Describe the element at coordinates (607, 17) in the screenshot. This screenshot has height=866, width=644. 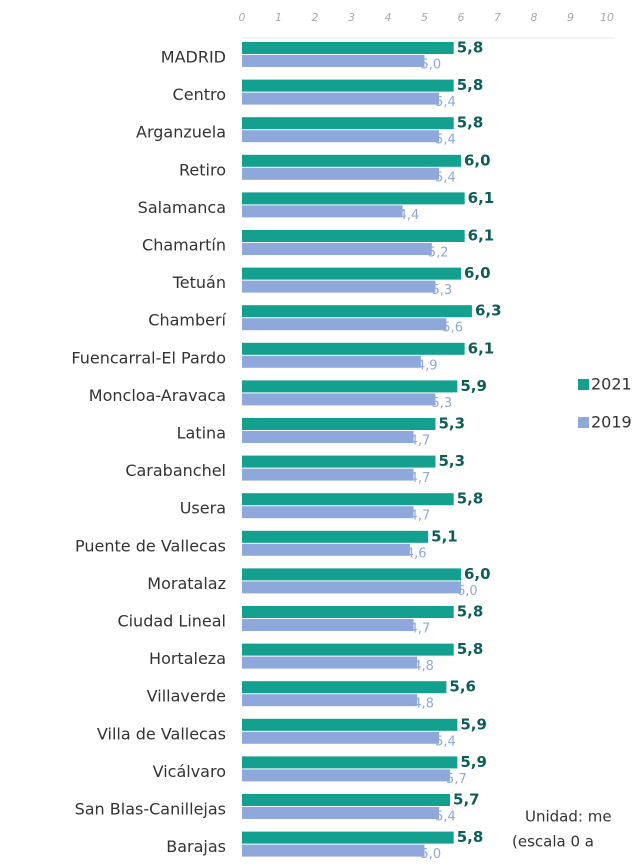
I see `x-tick-label: 10` at that location.